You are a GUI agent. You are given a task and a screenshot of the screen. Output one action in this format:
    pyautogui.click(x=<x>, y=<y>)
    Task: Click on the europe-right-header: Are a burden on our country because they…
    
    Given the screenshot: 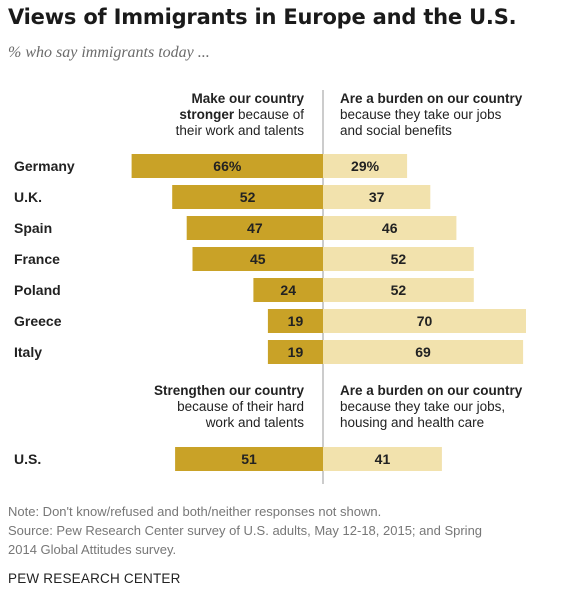 What is the action you would take?
    pyautogui.click(x=452, y=115)
    